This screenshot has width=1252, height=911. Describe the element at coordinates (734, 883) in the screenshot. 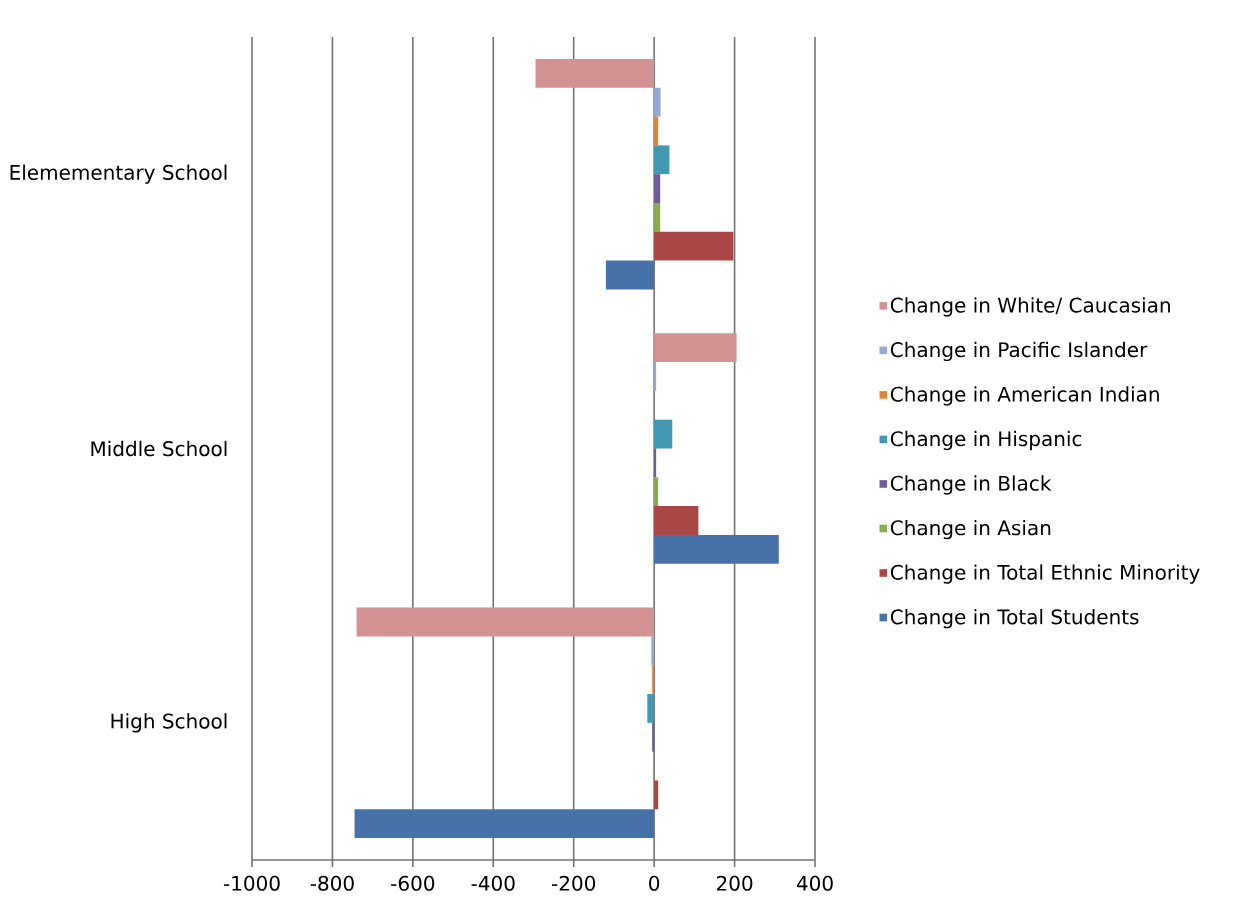

I see `x-tick-label: 200` at that location.